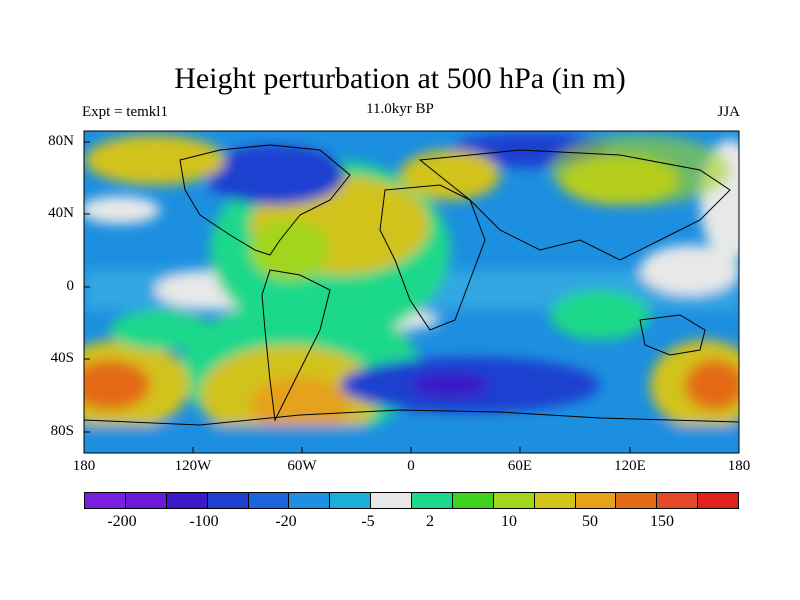  I want to click on colorbar-label: 50, so click(590, 521).